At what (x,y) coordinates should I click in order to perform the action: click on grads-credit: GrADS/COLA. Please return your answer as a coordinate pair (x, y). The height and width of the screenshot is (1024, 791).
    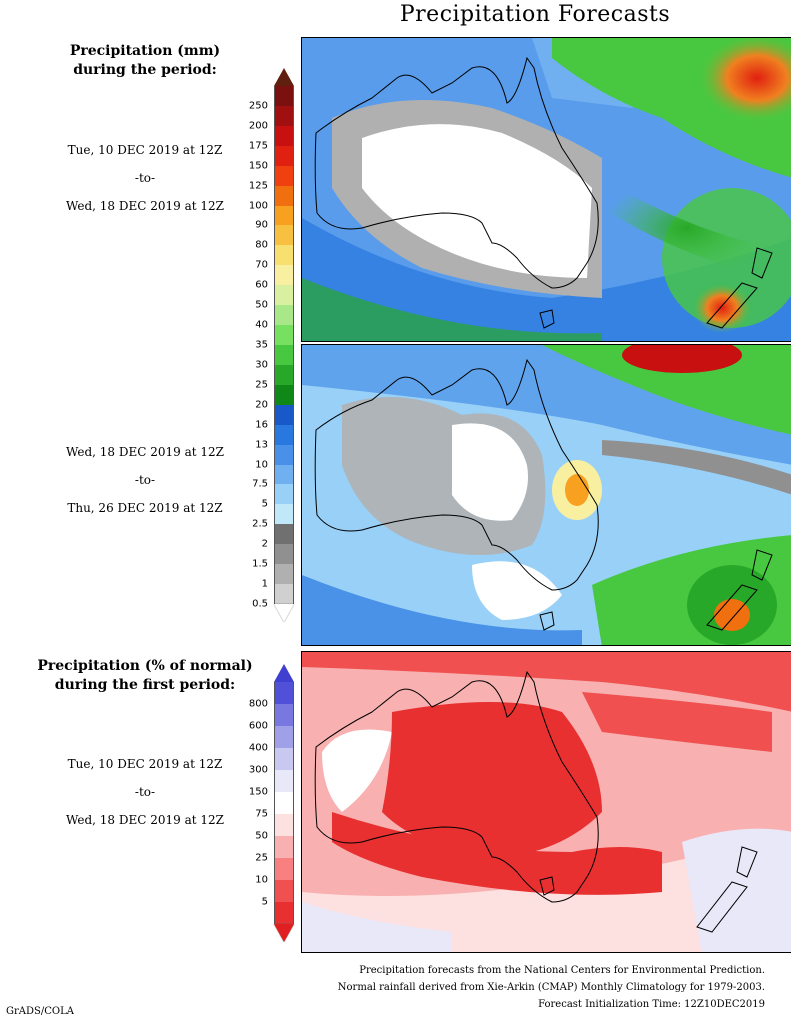
    Looking at the image, I should click on (40, 1011).